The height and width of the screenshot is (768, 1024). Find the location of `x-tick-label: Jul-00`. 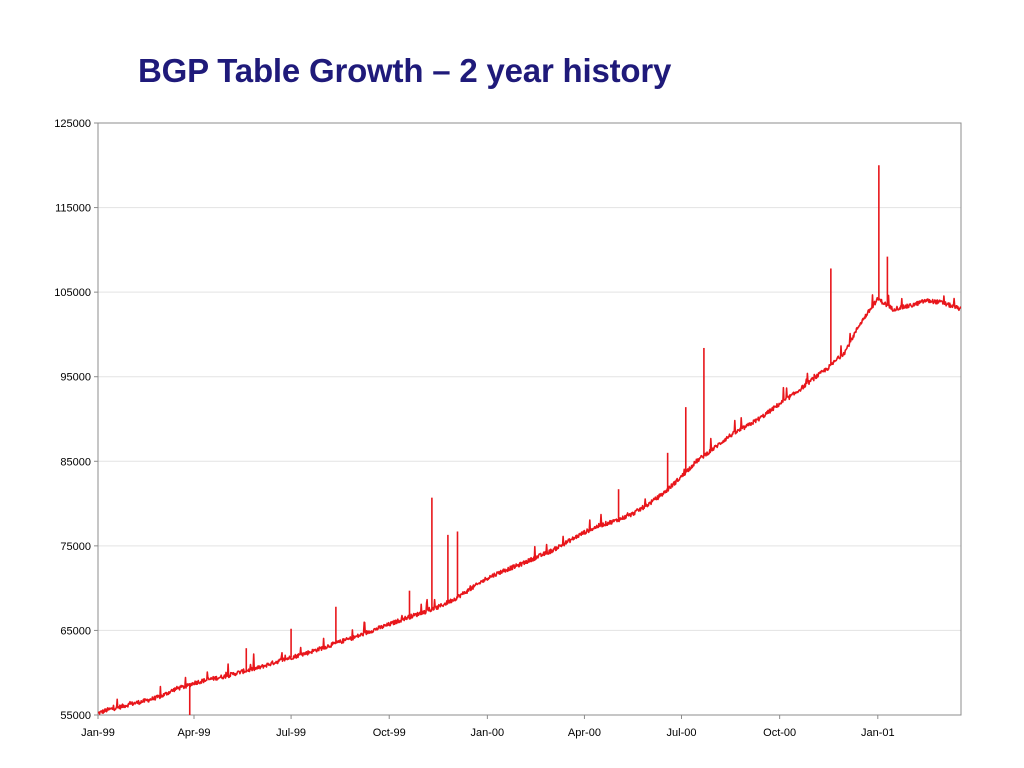

x-tick-label: Jul-00 is located at coordinates (682, 733).